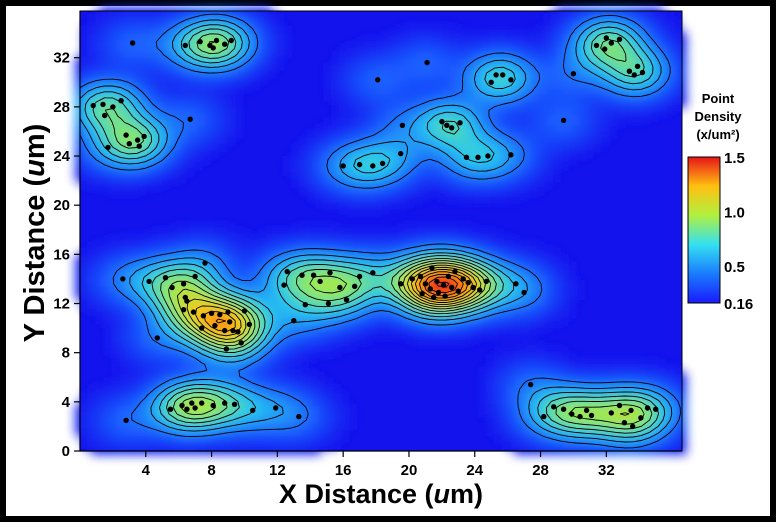 The width and height of the screenshot is (776, 522). Describe the element at coordinates (61, 254) in the screenshot. I see `y-tick-label: 16` at that location.